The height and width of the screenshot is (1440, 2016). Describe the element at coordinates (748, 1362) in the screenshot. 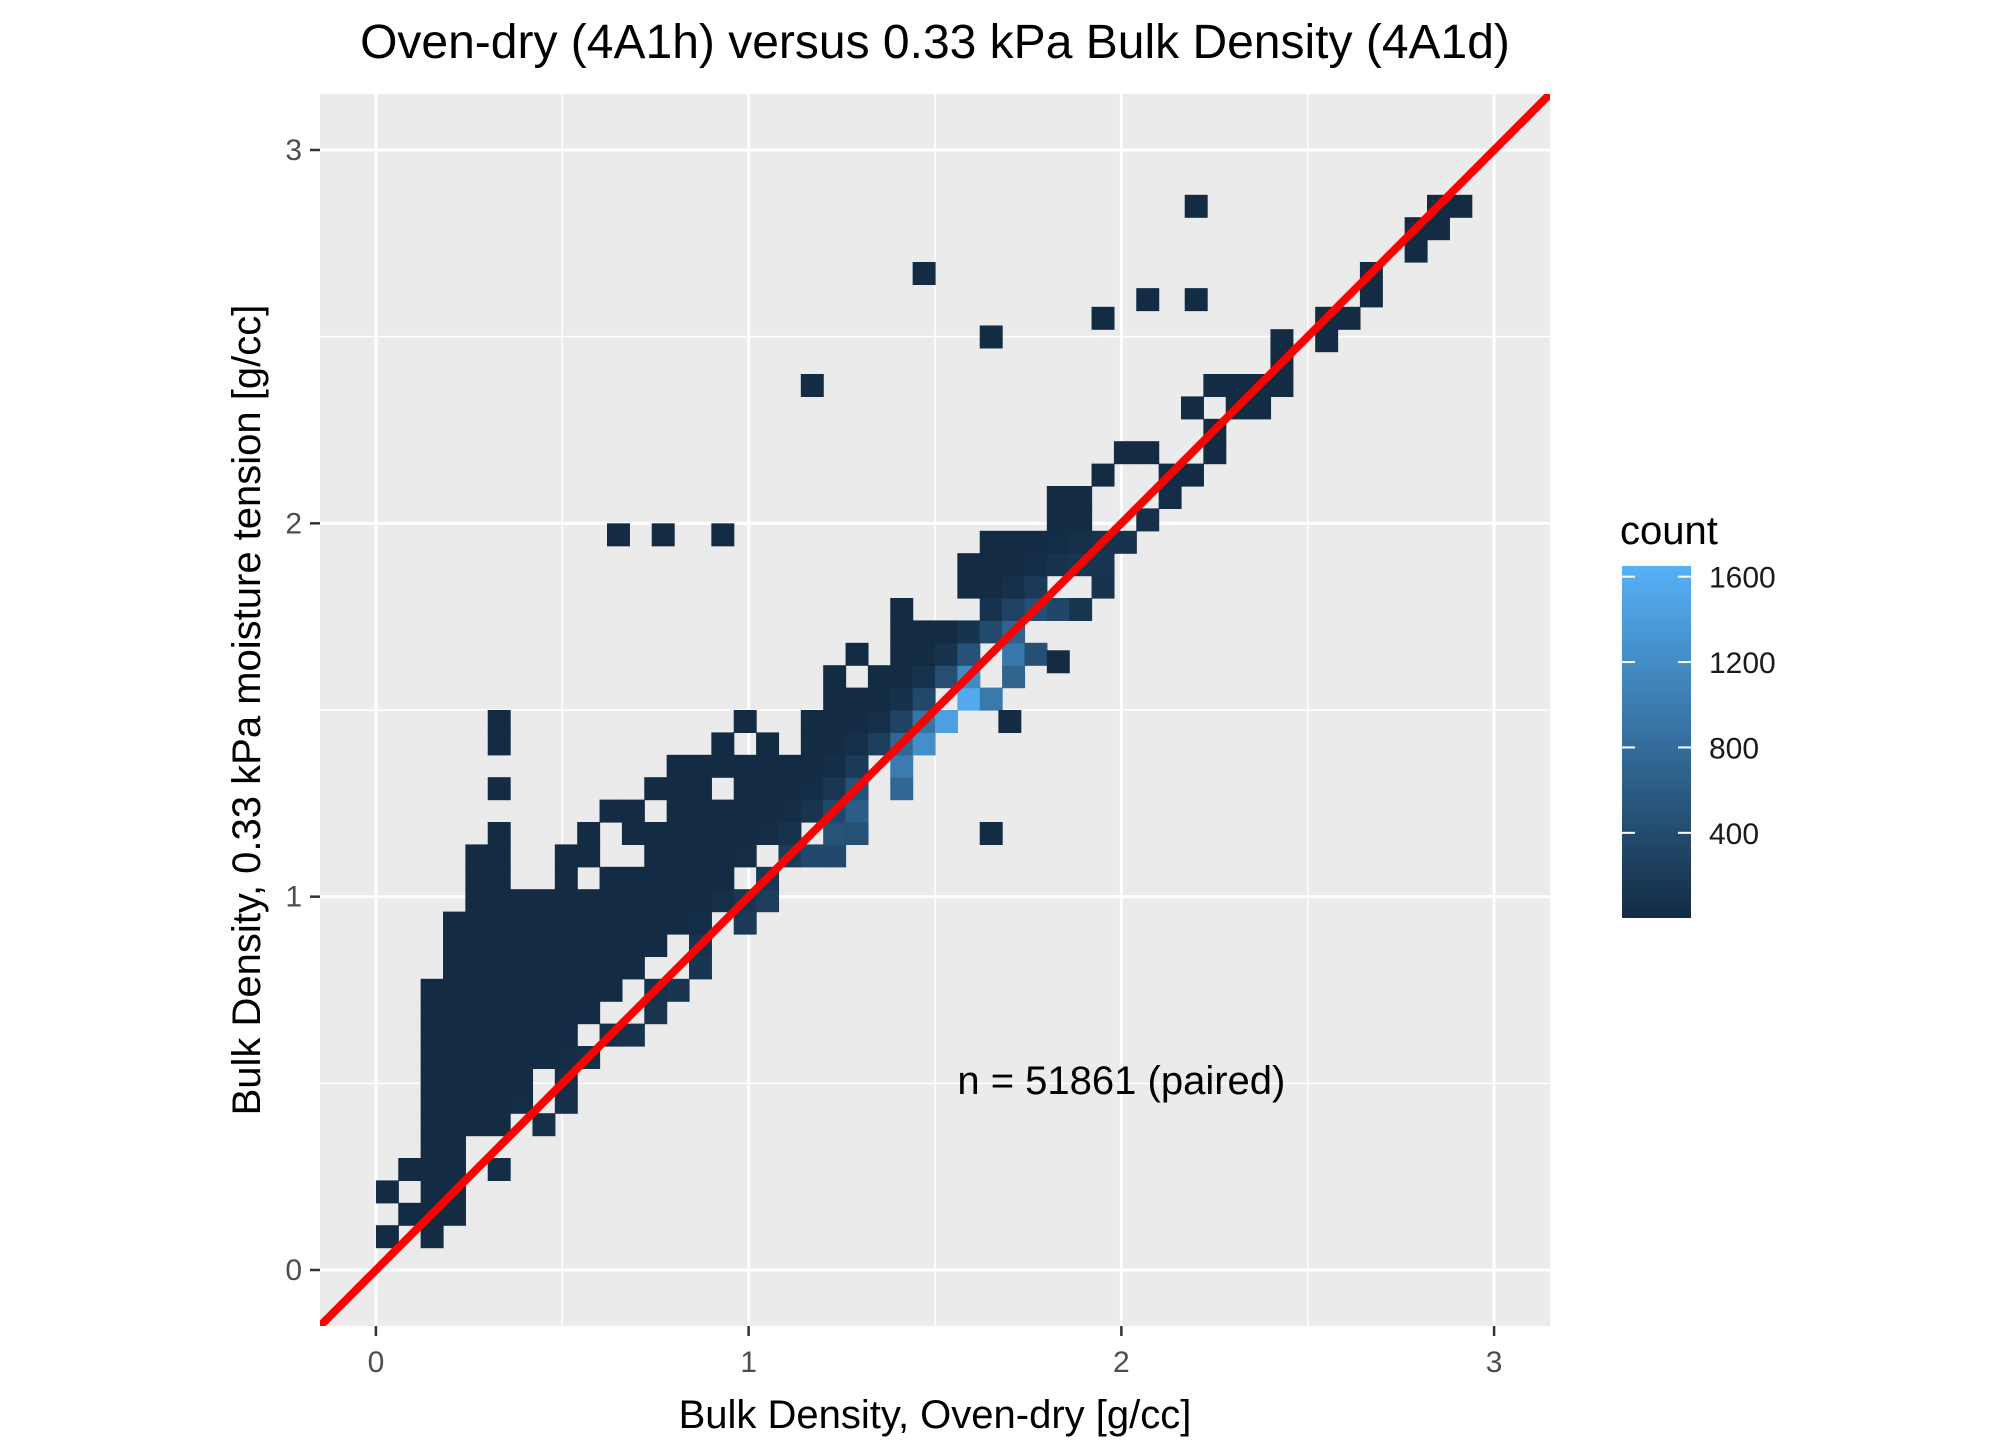

I see `x-tick-label: 1` at that location.